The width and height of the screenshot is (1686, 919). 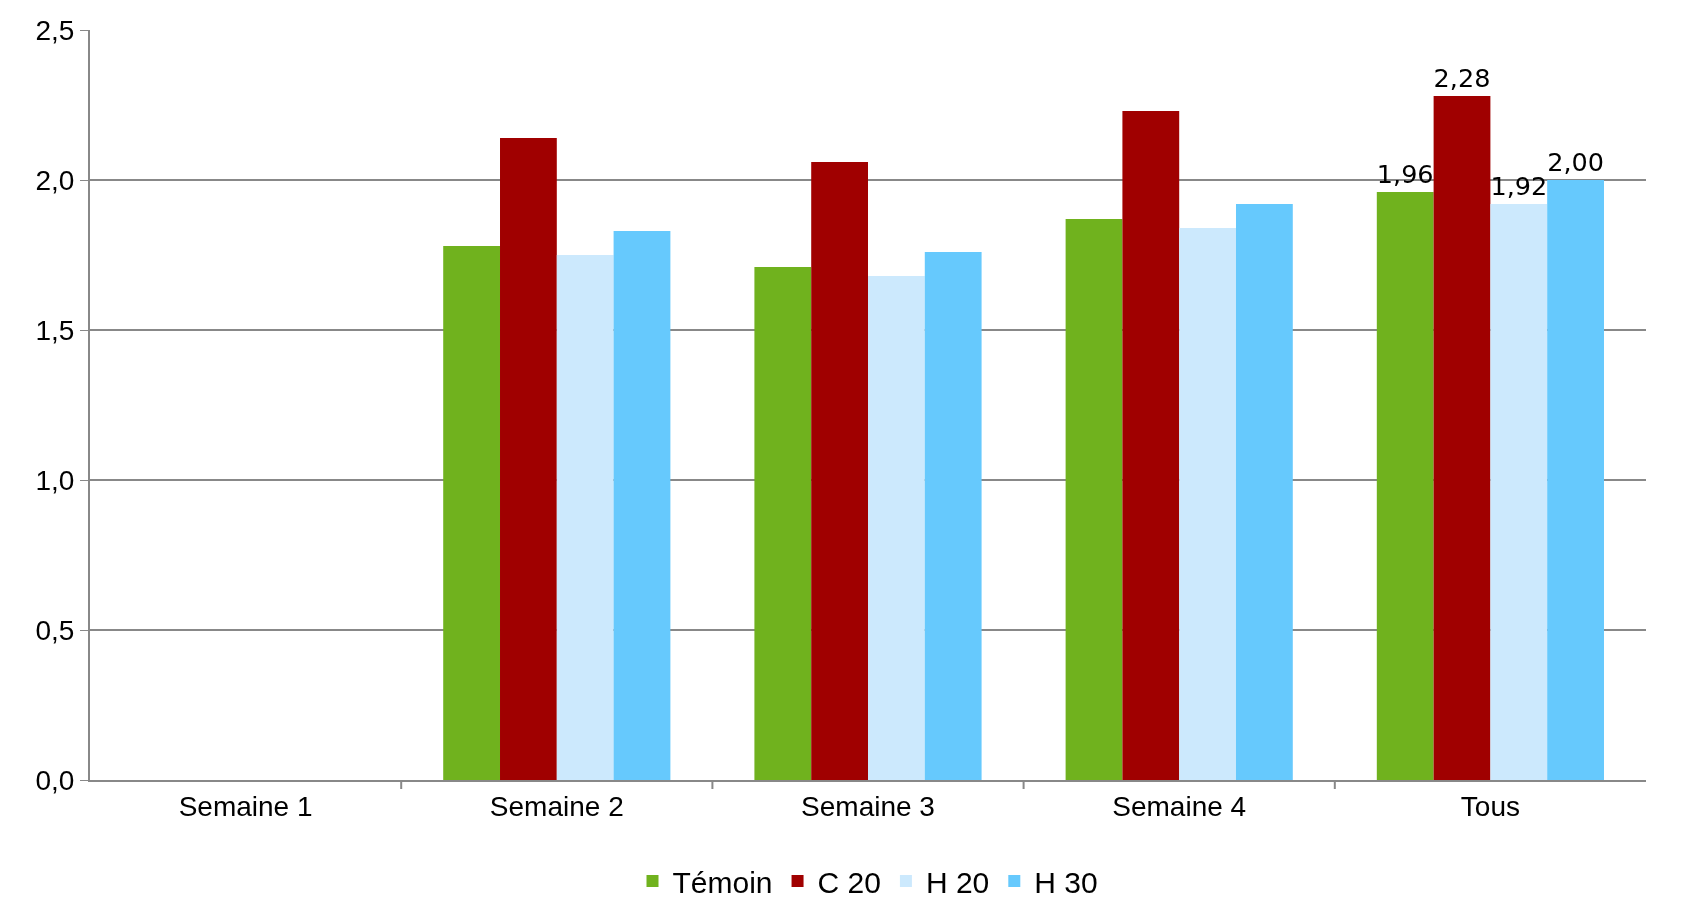 What do you see at coordinates (55, 480) in the screenshot?
I see `y-tick-label: 1,0` at bounding box center [55, 480].